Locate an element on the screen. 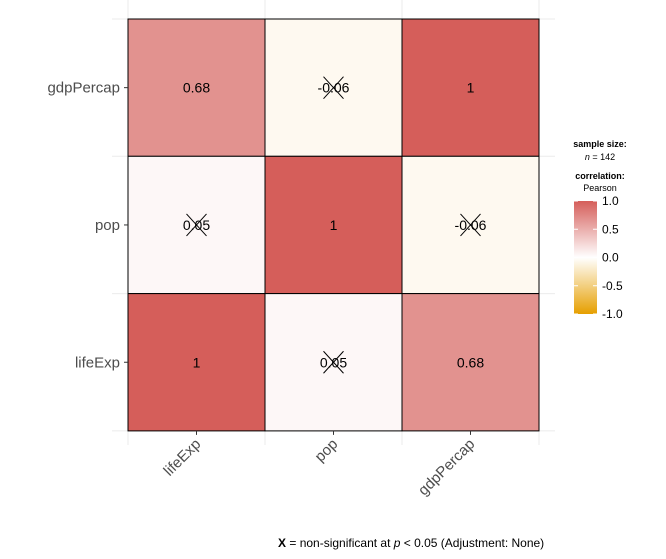 The width and height of the screenshot is (666, 559). x-tick-label: gdpPercap is located at coordinates (446, 467).